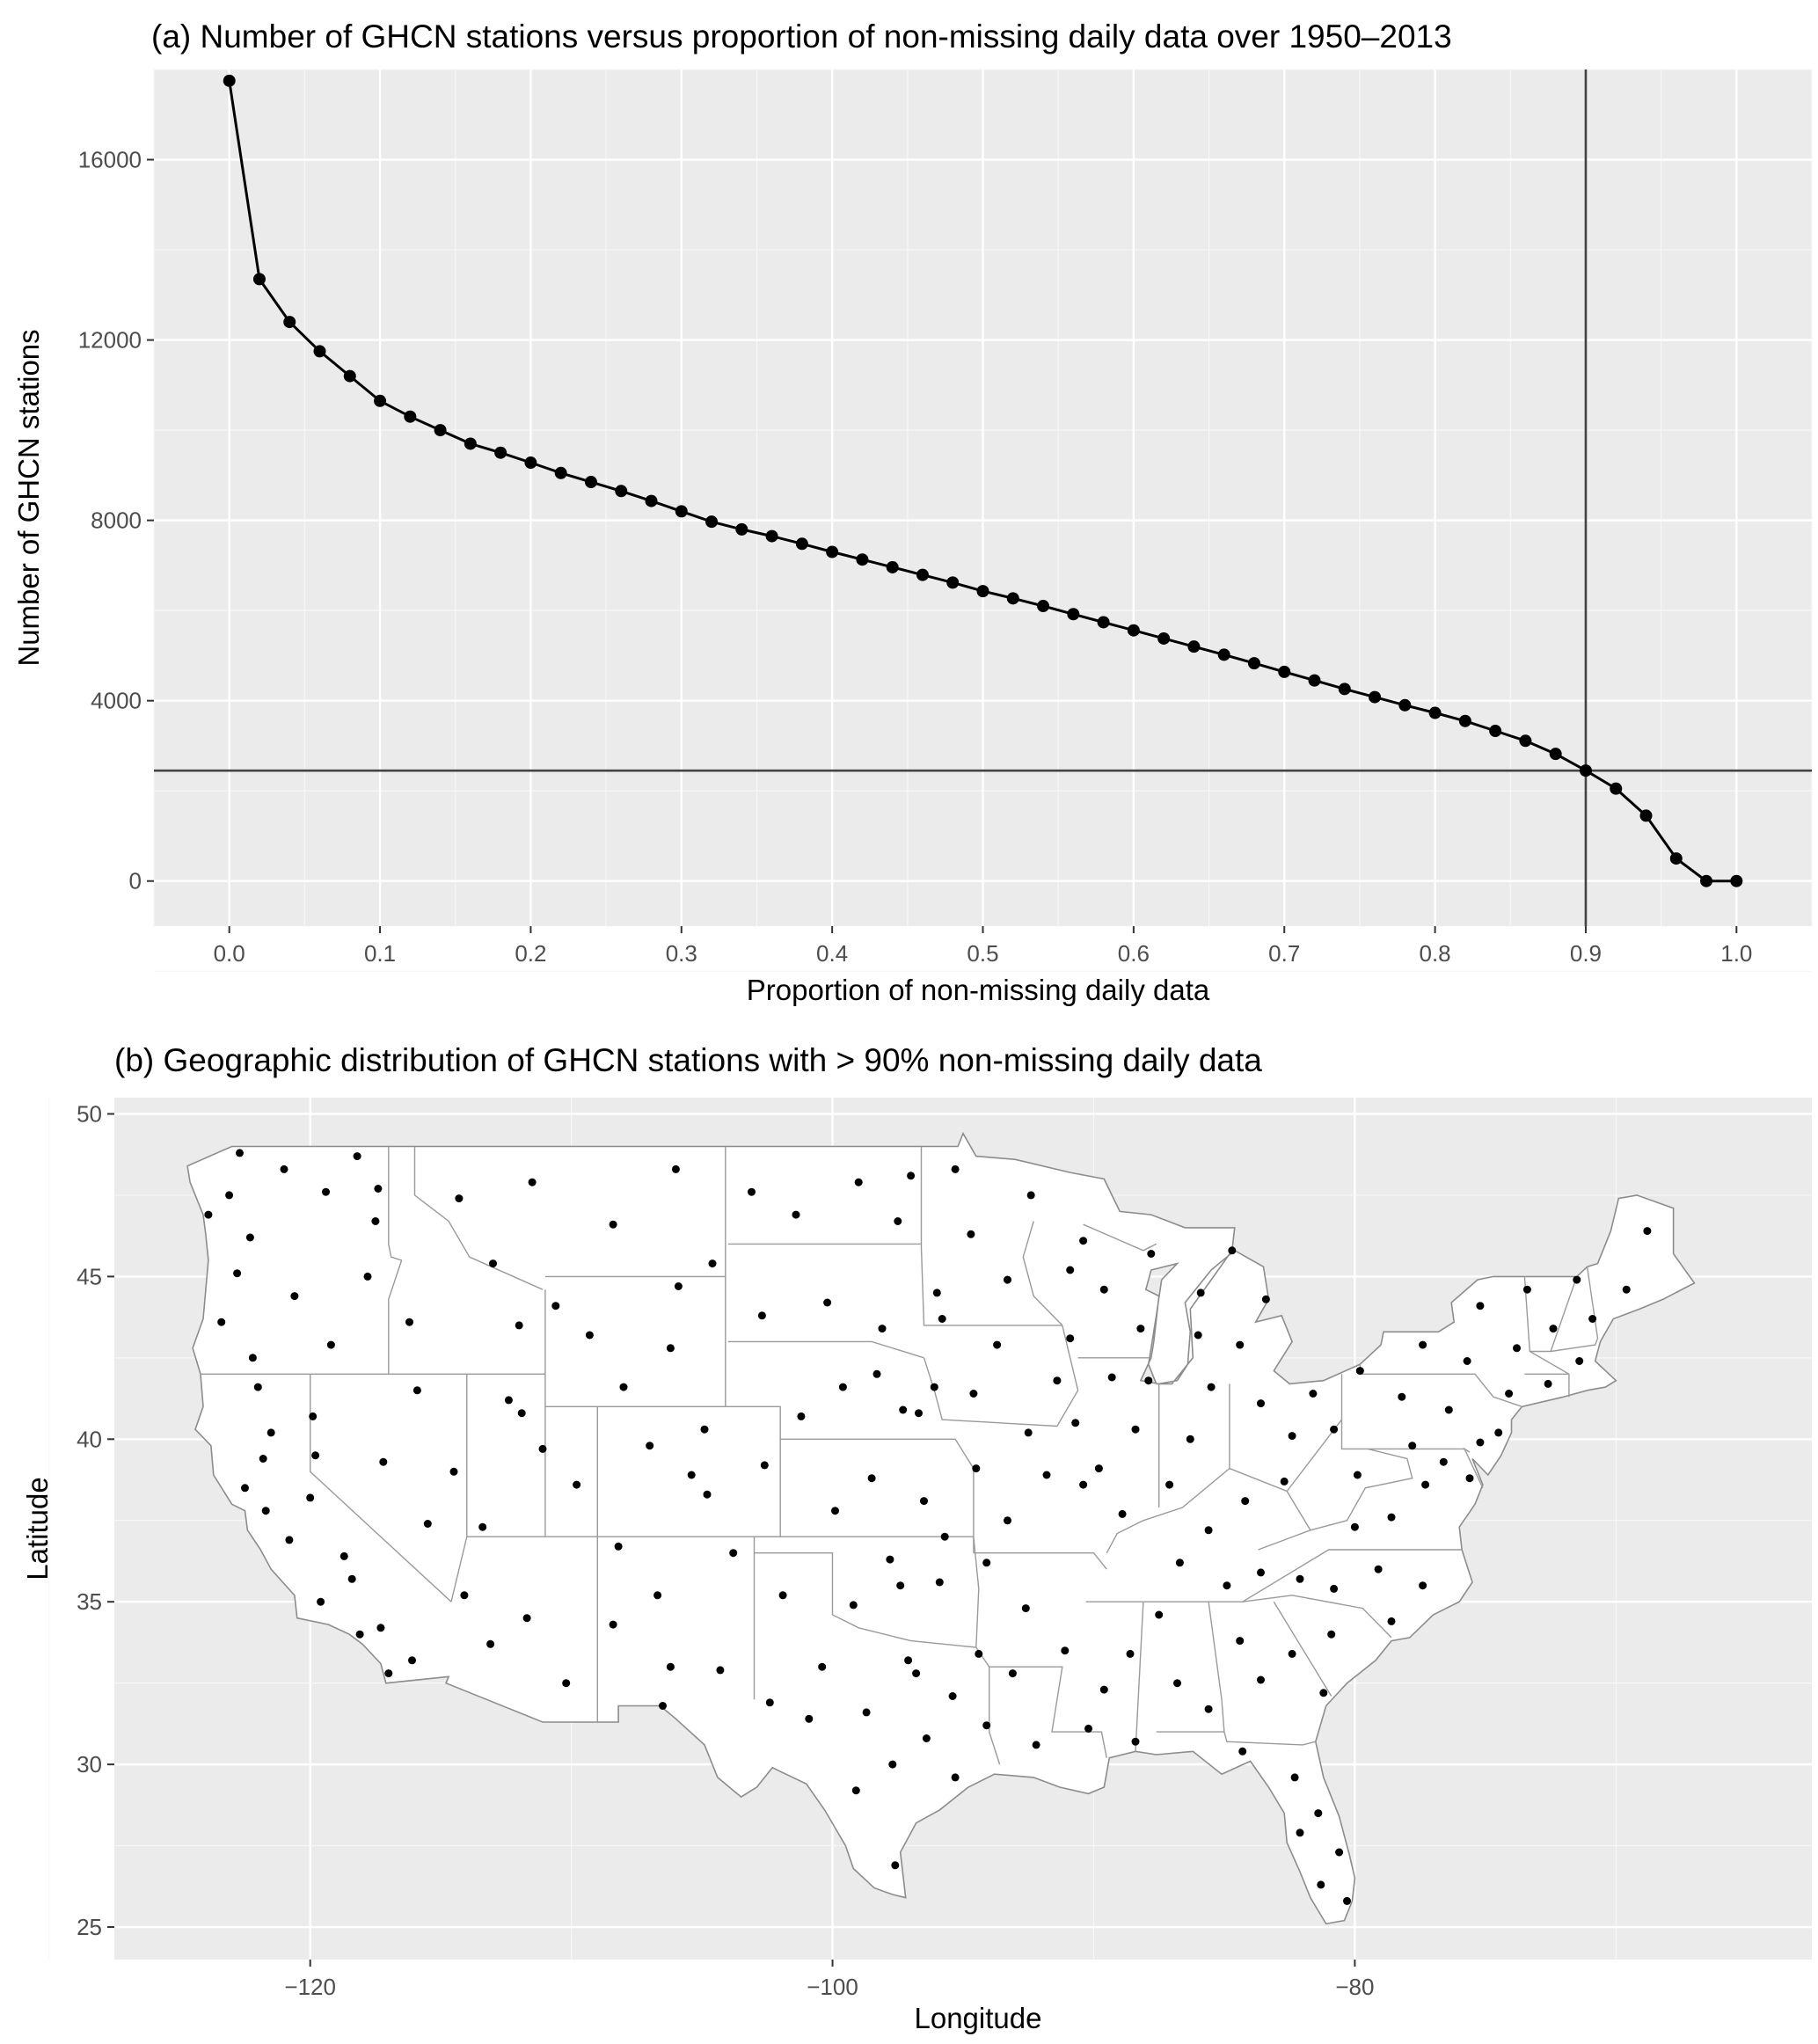 The width and height of the screenshot is (1818, 2044). What do you see at coordinates (1284, 953) in the screenshot?
I see `x-tick-label: 0.7` at bounding box center [1284, 953].